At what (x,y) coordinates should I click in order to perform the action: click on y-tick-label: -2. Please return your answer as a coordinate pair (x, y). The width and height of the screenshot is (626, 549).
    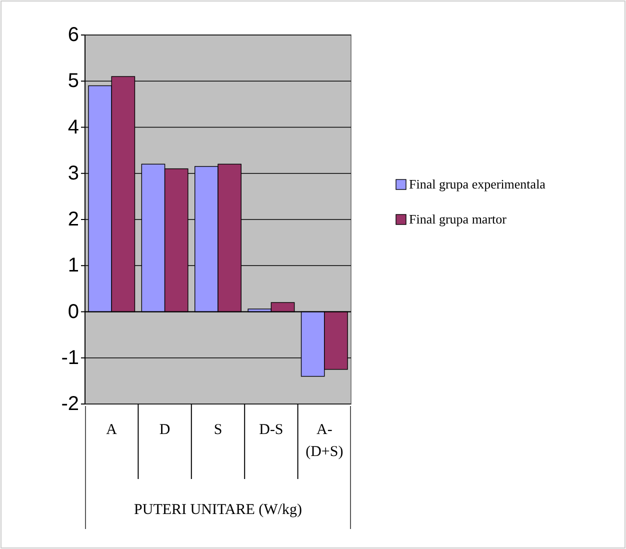
    Looking at the image, I should click on (70, 404).